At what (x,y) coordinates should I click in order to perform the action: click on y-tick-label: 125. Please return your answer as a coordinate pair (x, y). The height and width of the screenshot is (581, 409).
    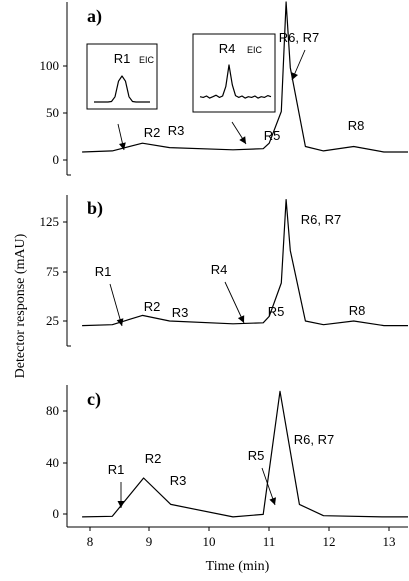
    Looking at the image, I should click on (50, 221).